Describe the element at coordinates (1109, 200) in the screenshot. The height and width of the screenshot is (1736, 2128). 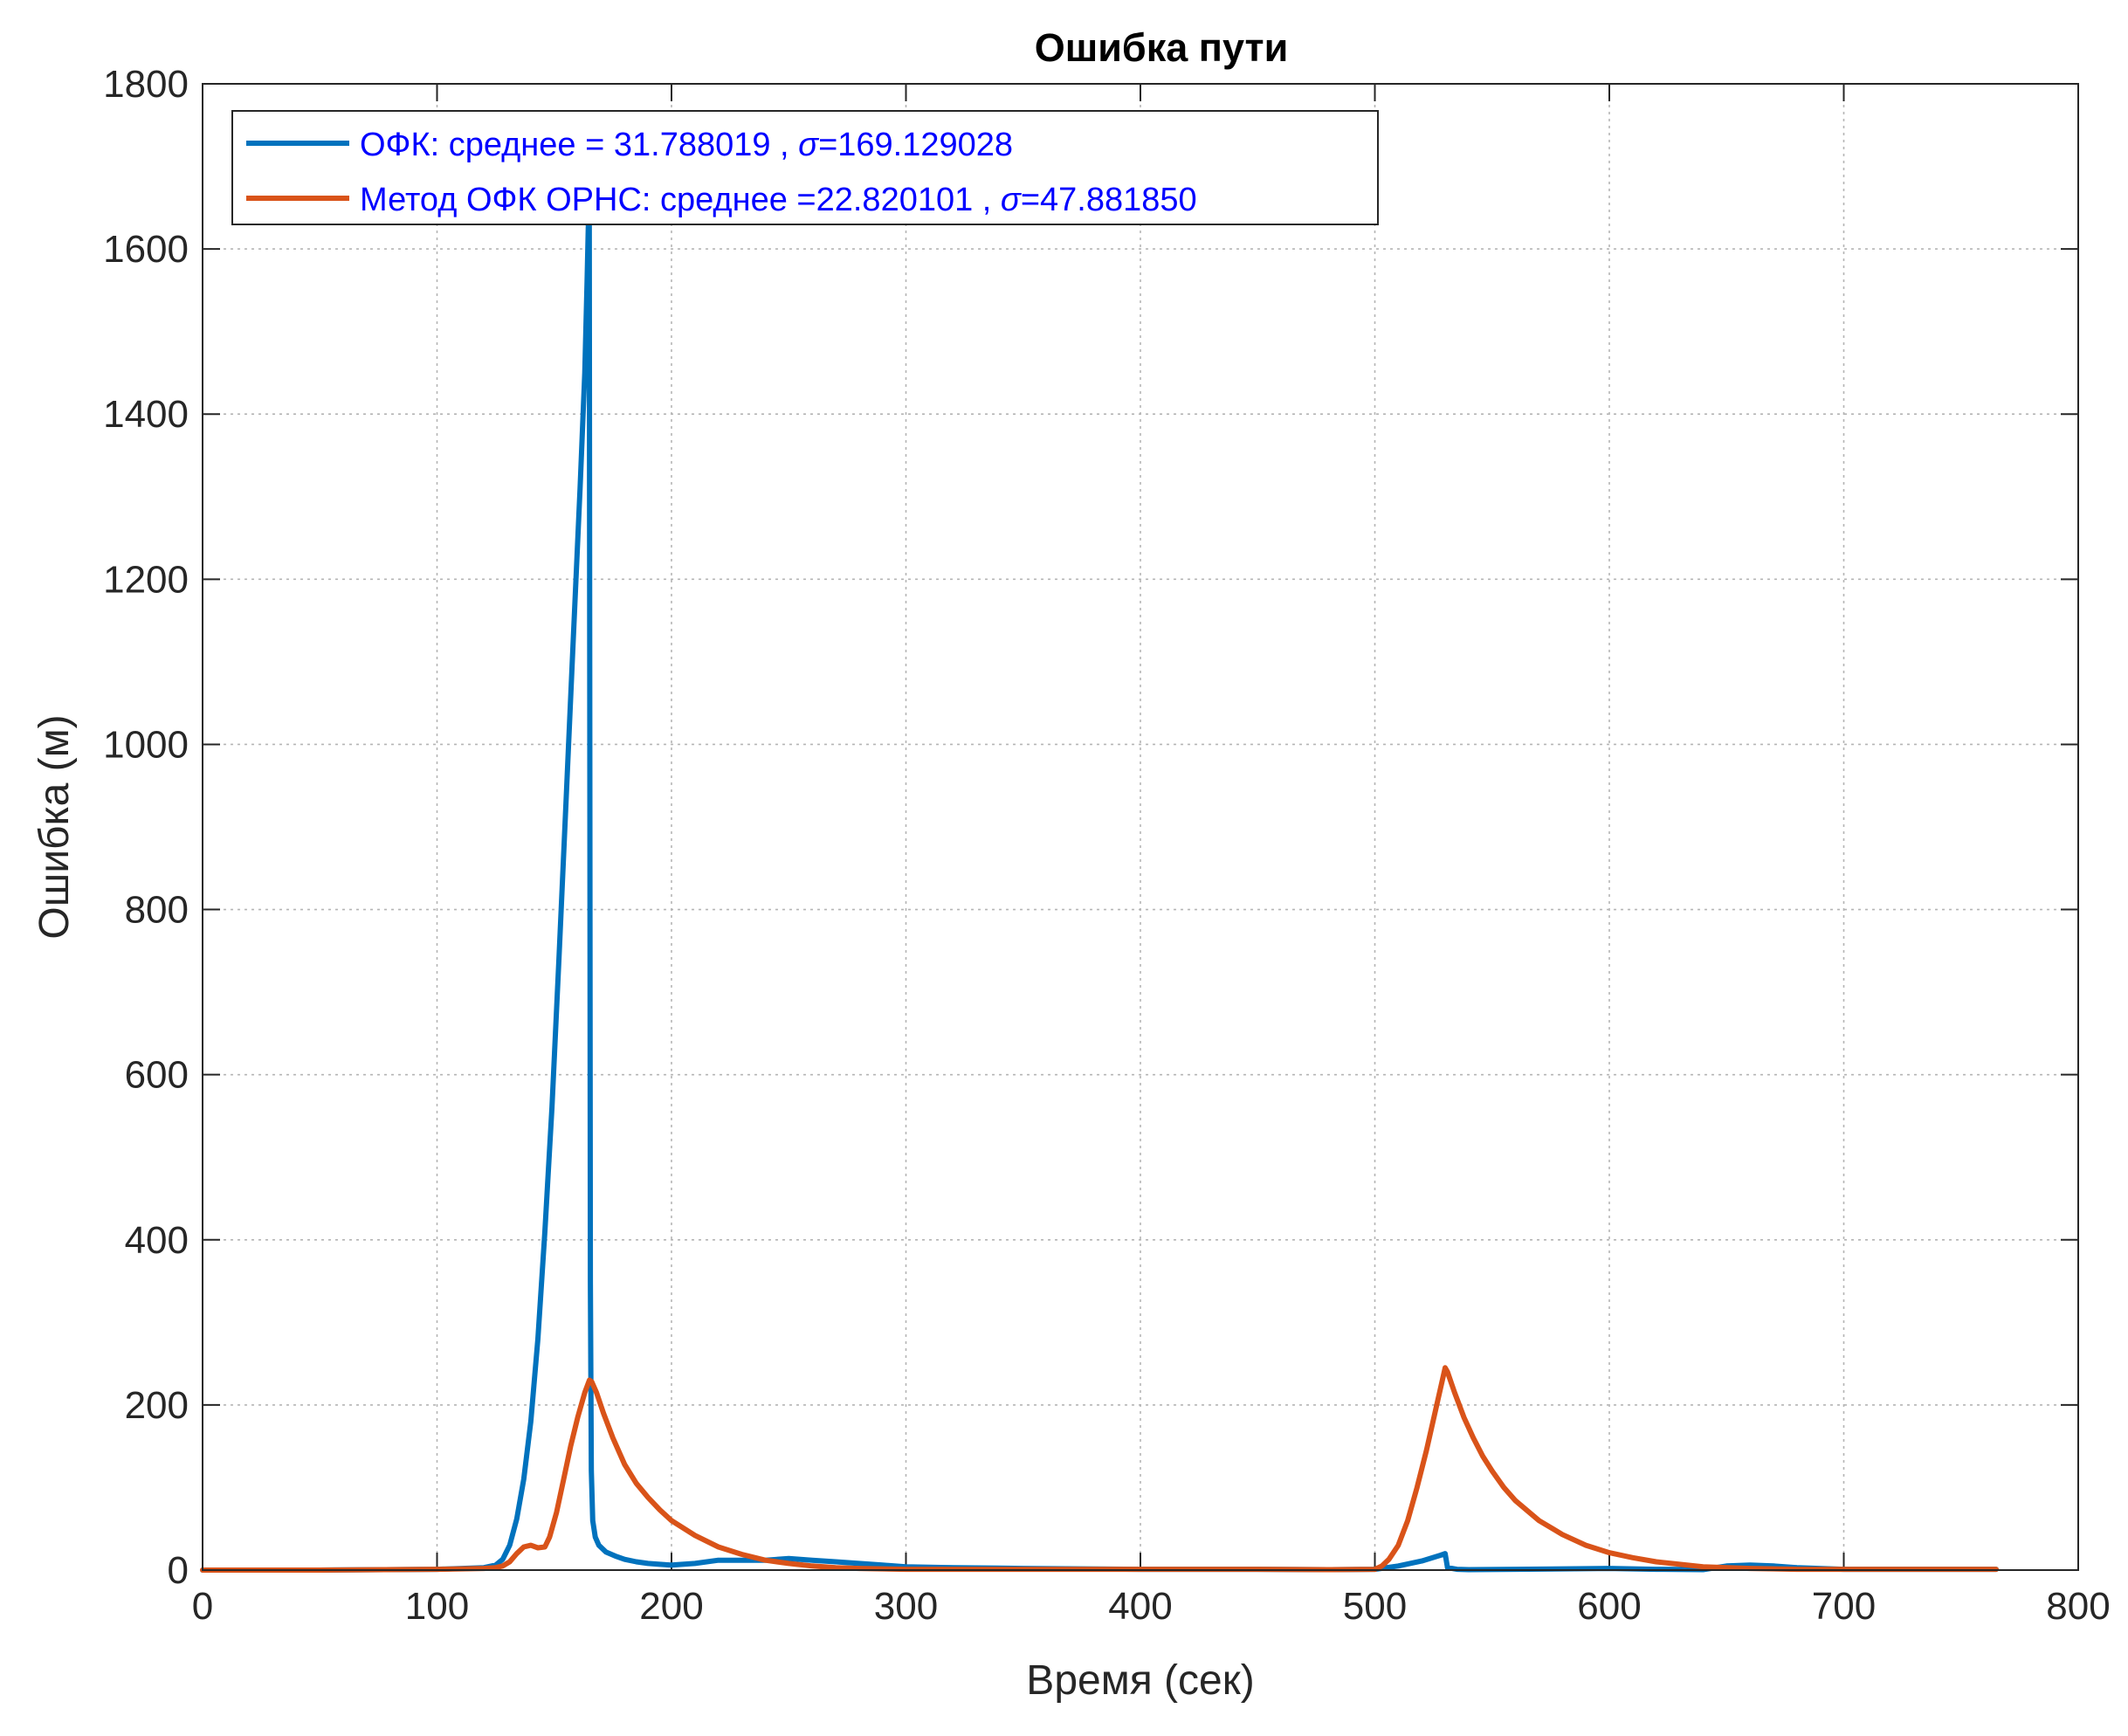
I see `legend-entry-ofk-orns-suffix: =47.881850` at that location.